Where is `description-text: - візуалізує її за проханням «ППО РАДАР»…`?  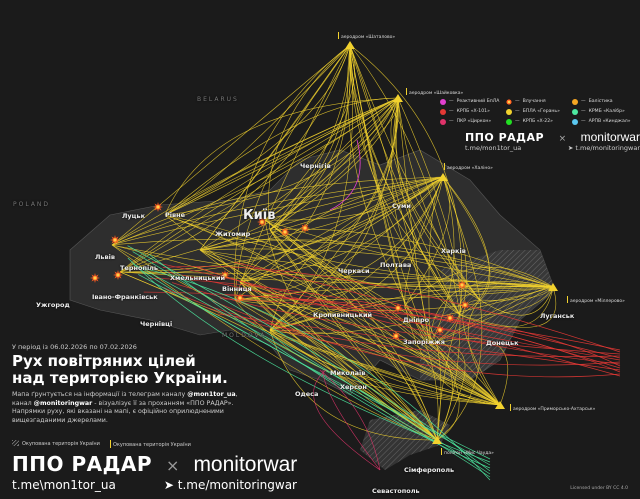
description-text: - візуалізує її за проханням «ППО РАДАР»… is located at coordinates (123, 411).